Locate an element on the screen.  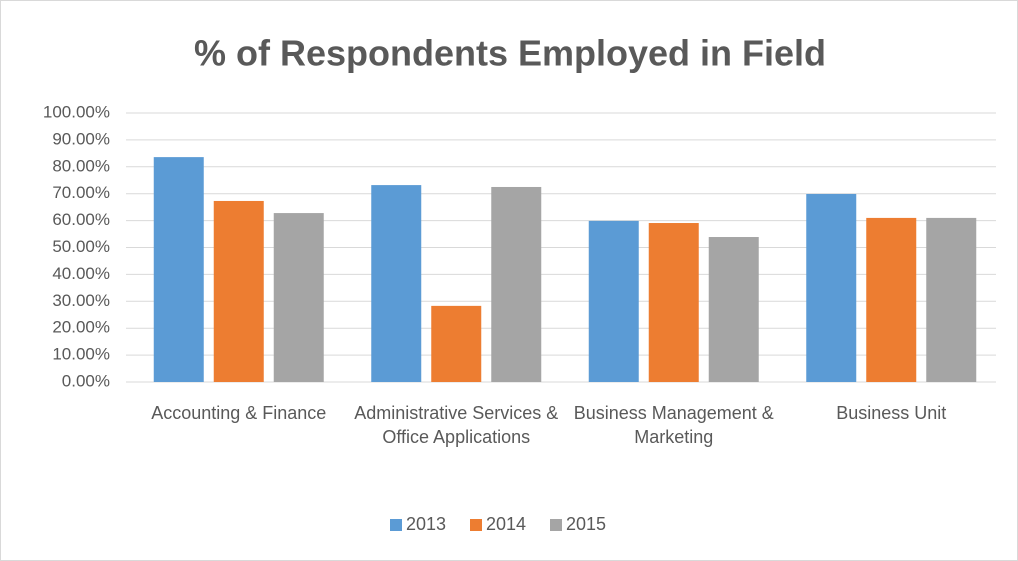
y-tick-label: 70.00% is located at coordinates (81, 192).